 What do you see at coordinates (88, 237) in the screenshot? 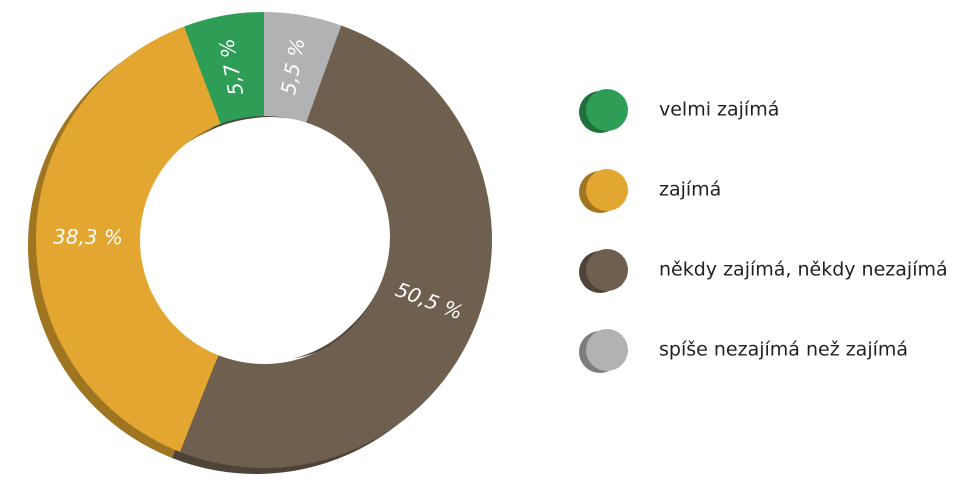
I see `value-label: 38,3 %` at bounding box center [88, 237].